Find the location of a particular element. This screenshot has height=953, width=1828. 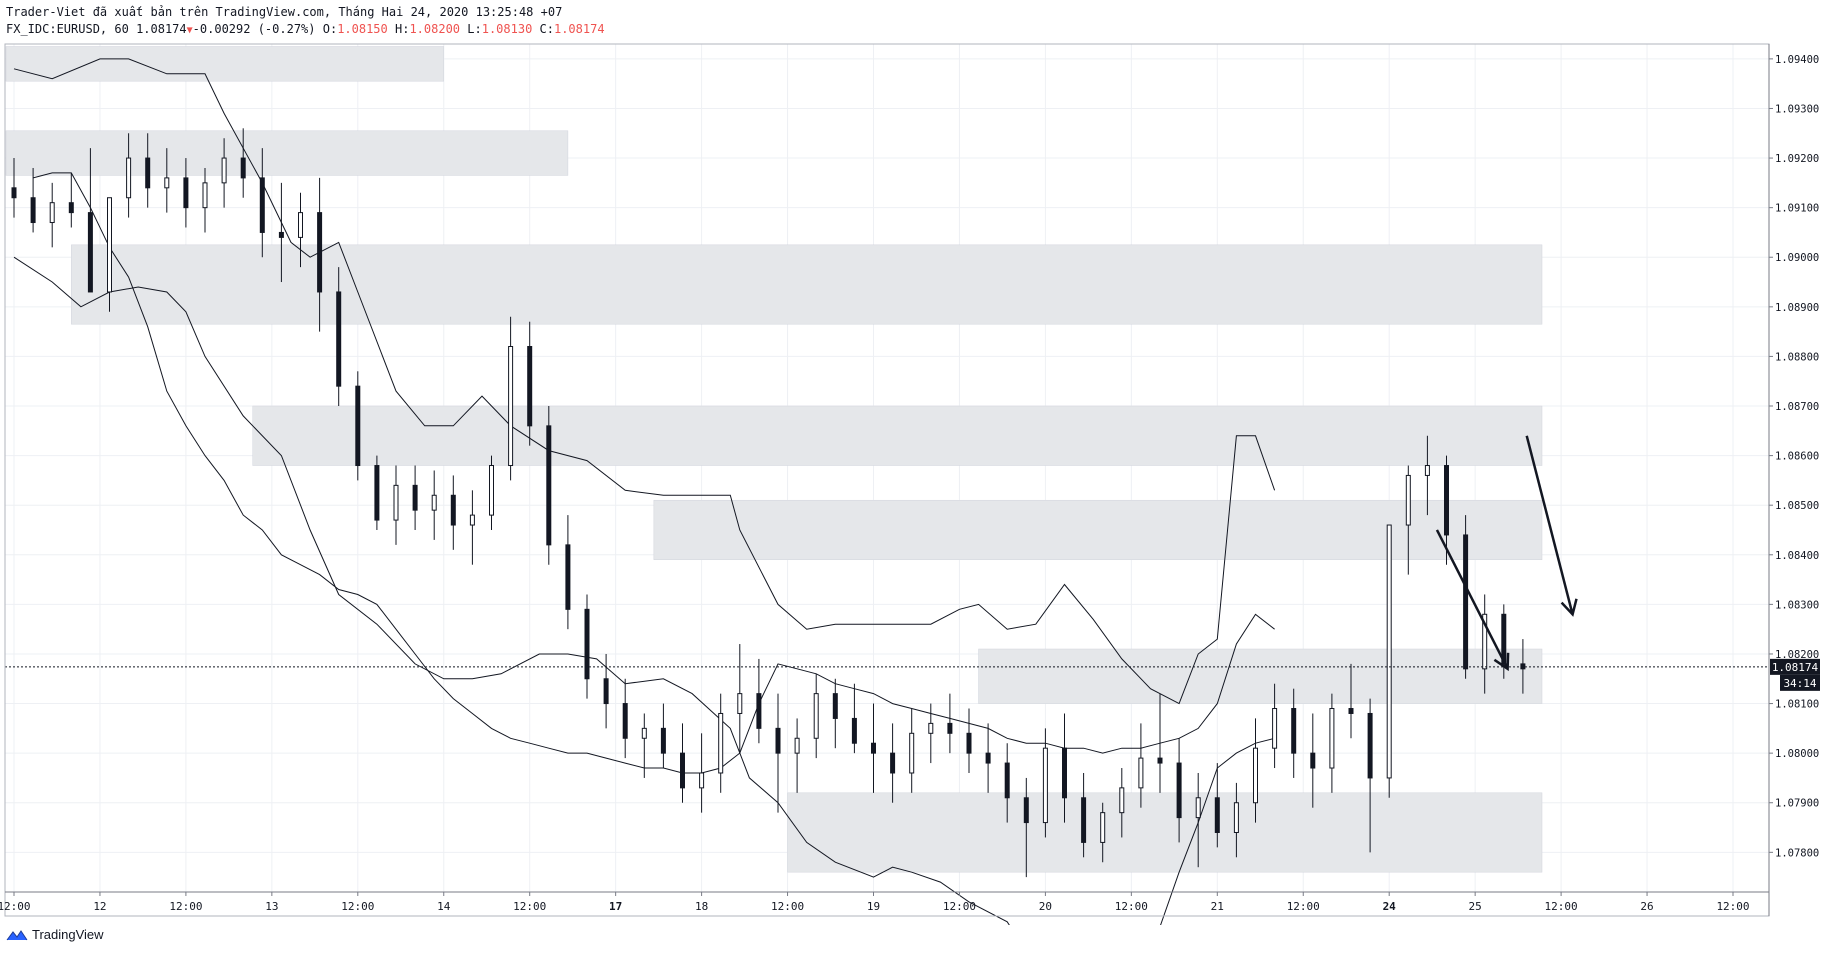

time-tick-label: 25 is located at coordinates (1475, 906).